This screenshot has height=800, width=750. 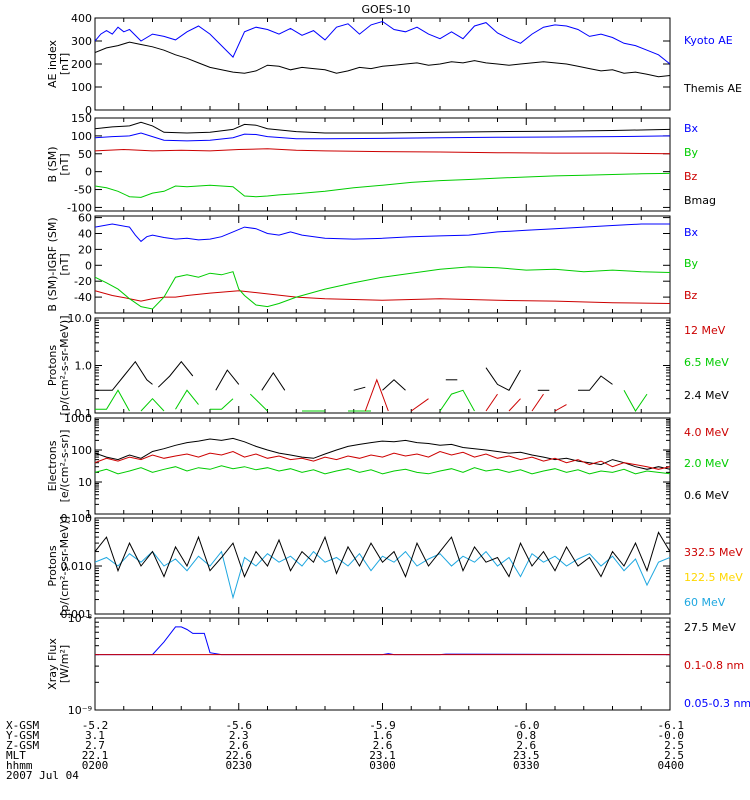 What do you see at coordinates (526, 745) in the screenshot?
I see `footer-value-z_gsm: 2.6` at bounding box center [526, 745].